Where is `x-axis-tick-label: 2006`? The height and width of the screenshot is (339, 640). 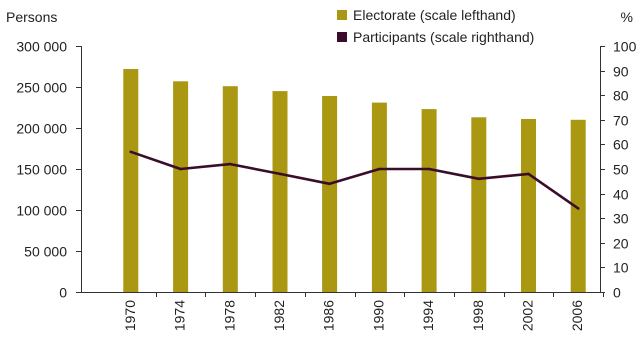 x-axis-tick-label: 2006 is located at coordinates (577, 315).